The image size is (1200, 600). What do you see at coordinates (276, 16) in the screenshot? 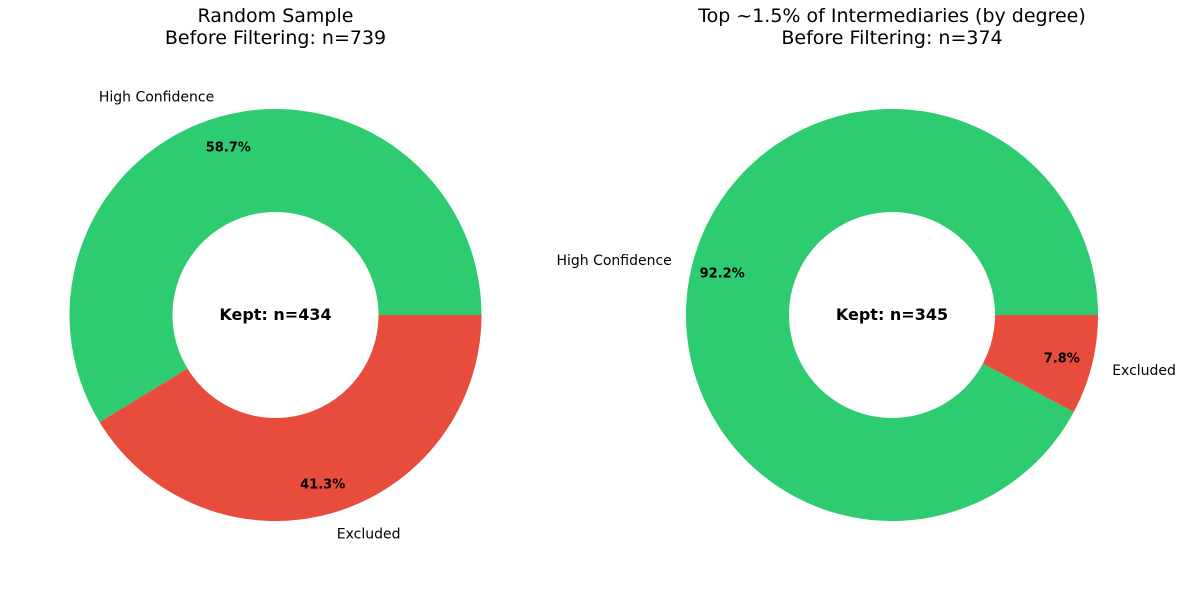
I see `chart-title: Random Sample` at bounding box center [276, 16].